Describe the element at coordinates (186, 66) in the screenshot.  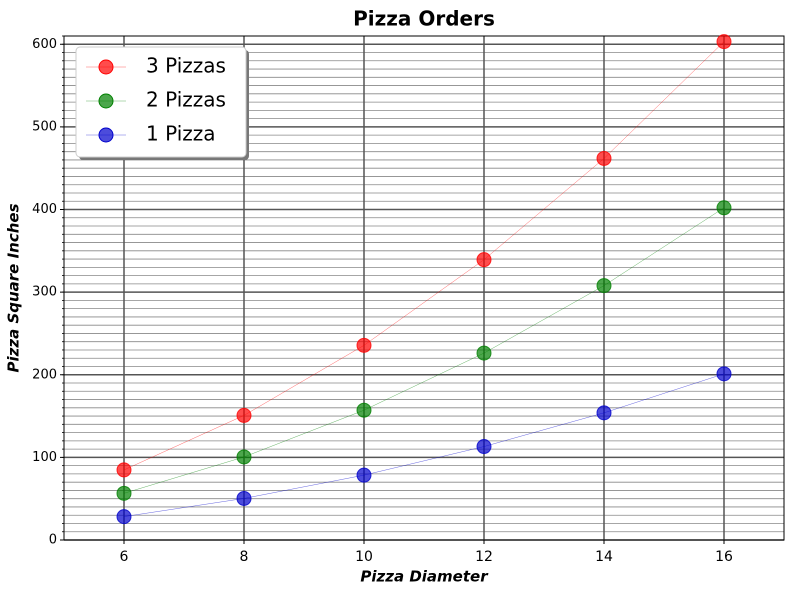
I see `legend-label: 3 Pizzas` at that location.